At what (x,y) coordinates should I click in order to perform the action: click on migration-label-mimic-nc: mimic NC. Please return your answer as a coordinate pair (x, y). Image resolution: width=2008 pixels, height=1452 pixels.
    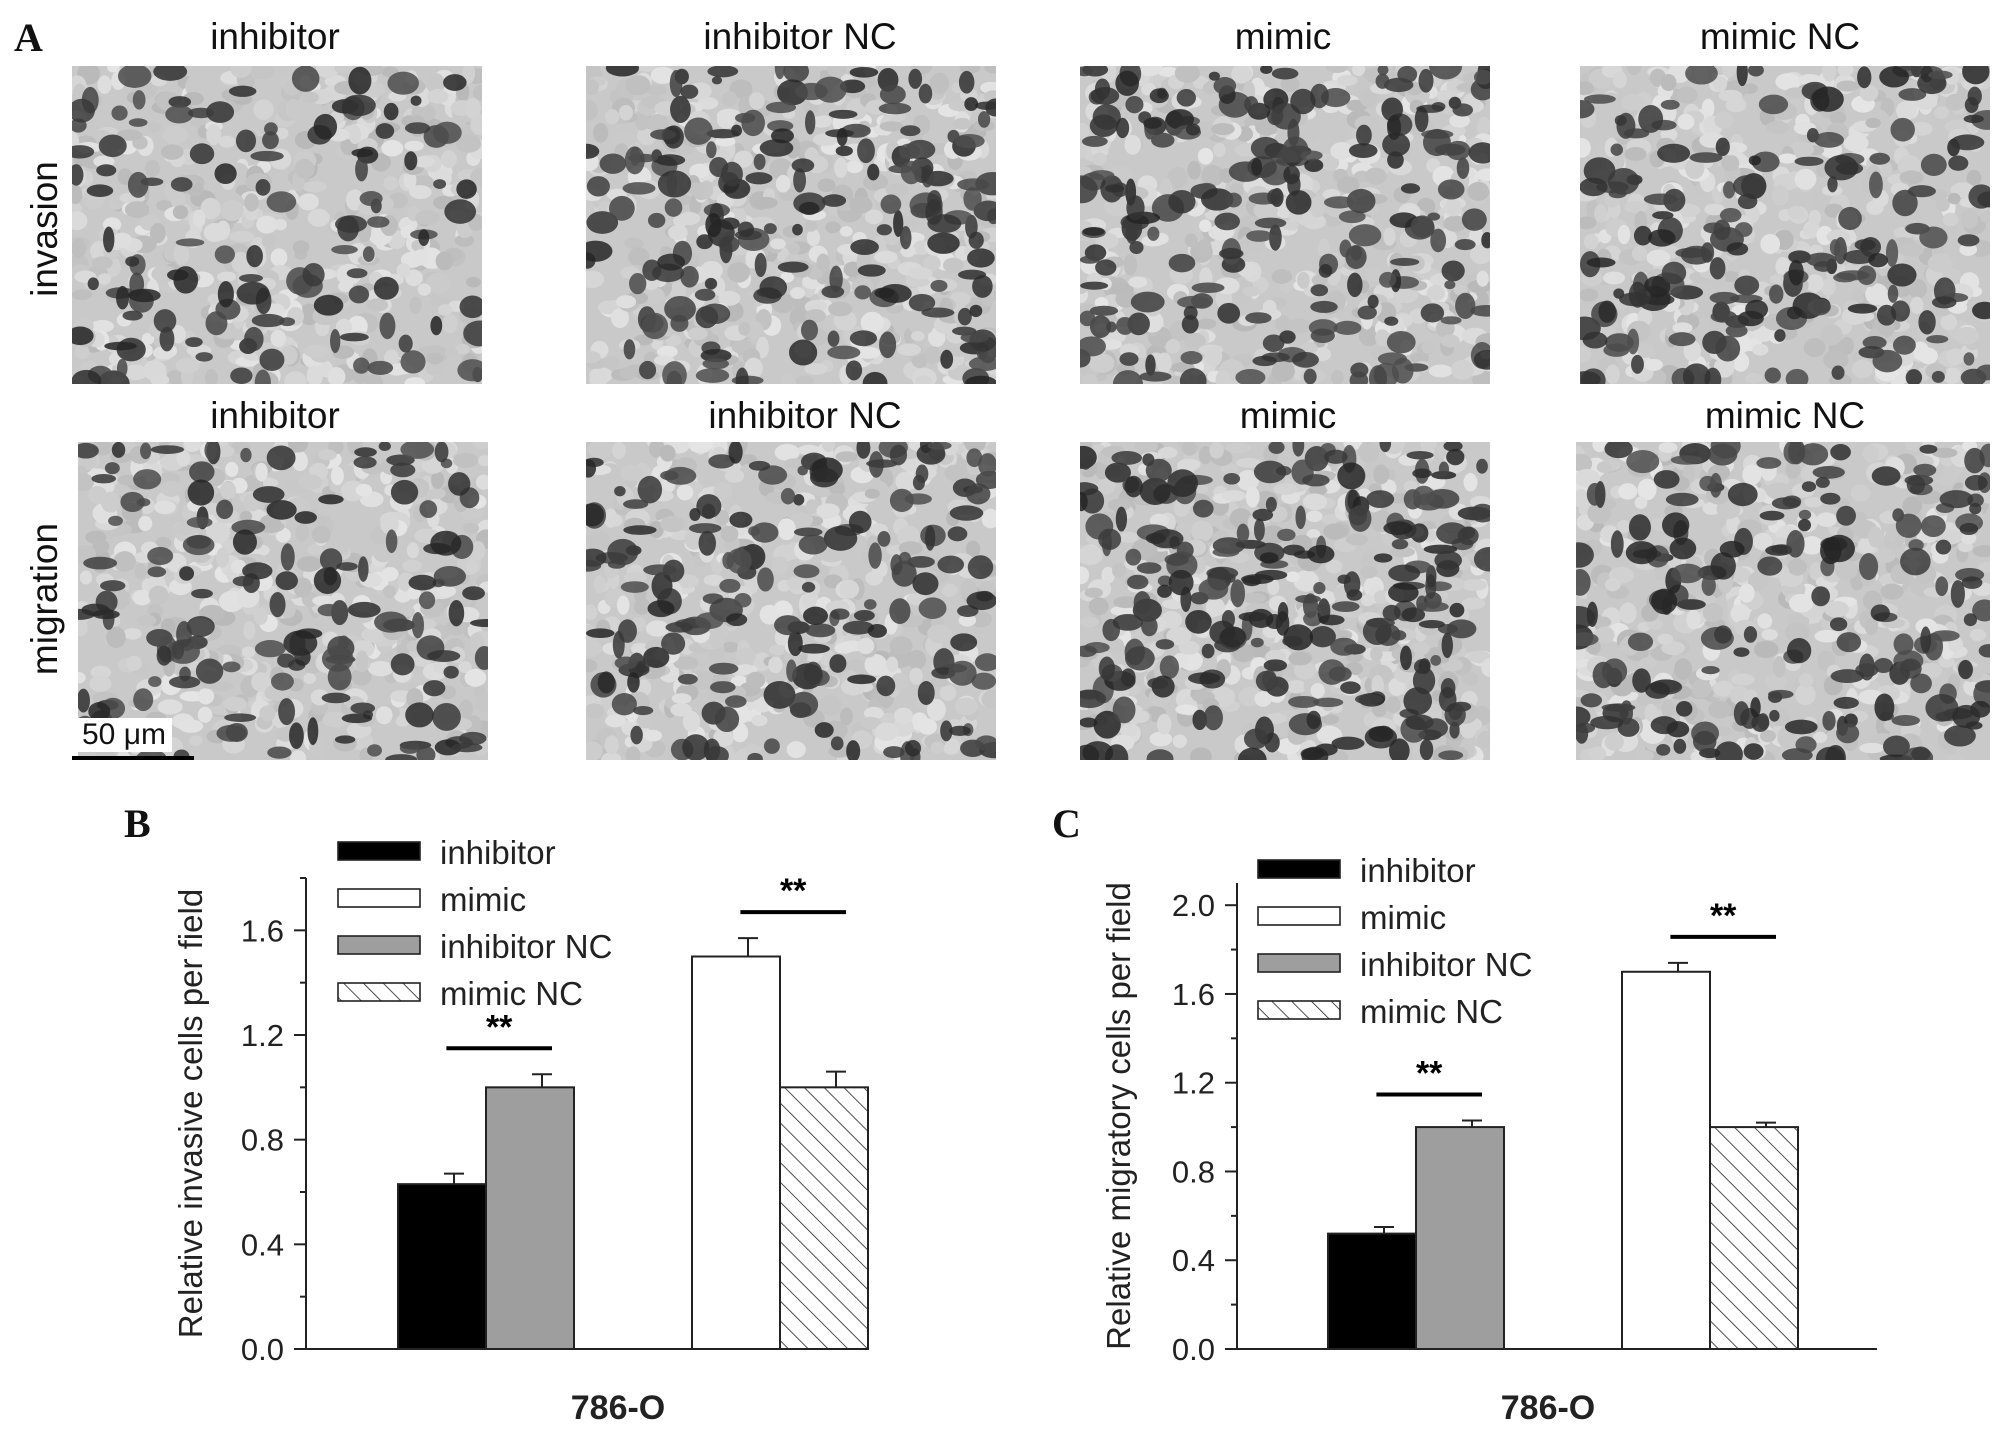
    Looking at the image, I should click on (1785, 415).